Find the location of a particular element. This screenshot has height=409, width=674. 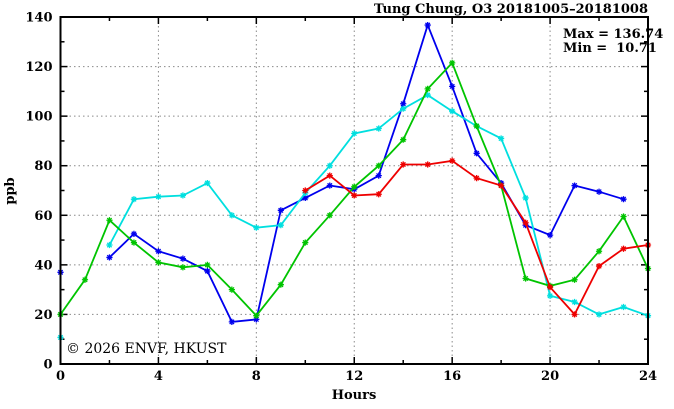

chart-title: Tung Chung, O3 20181005–20181008 is located at coordinates (511, 9).